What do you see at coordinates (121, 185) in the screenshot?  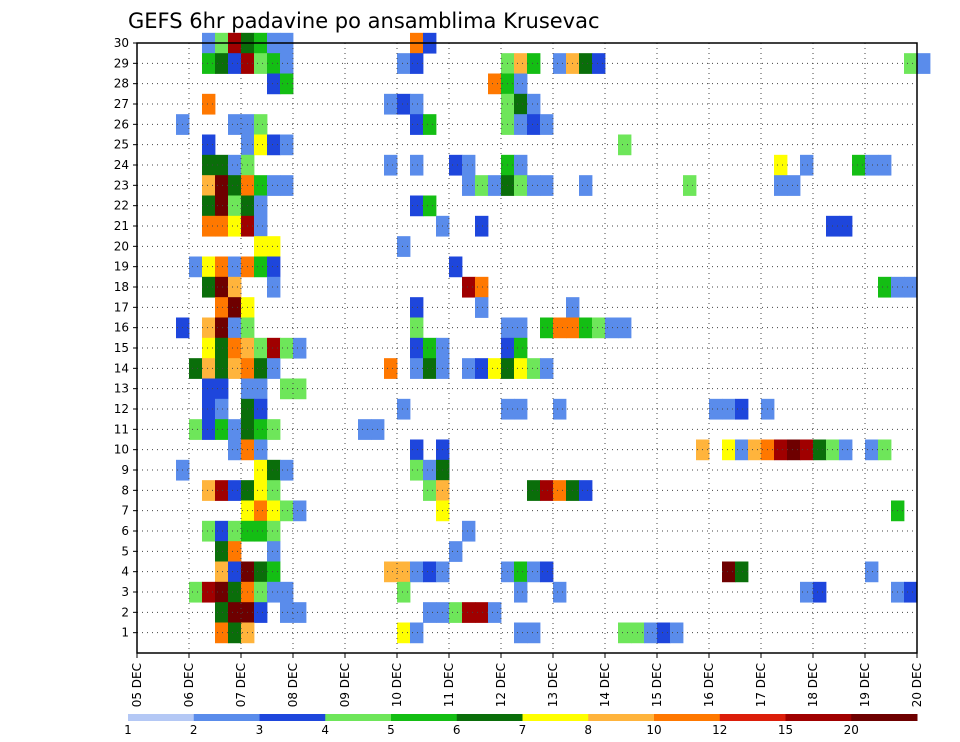 I see `y-tick-label: 23` at bounding box center [121, 185].